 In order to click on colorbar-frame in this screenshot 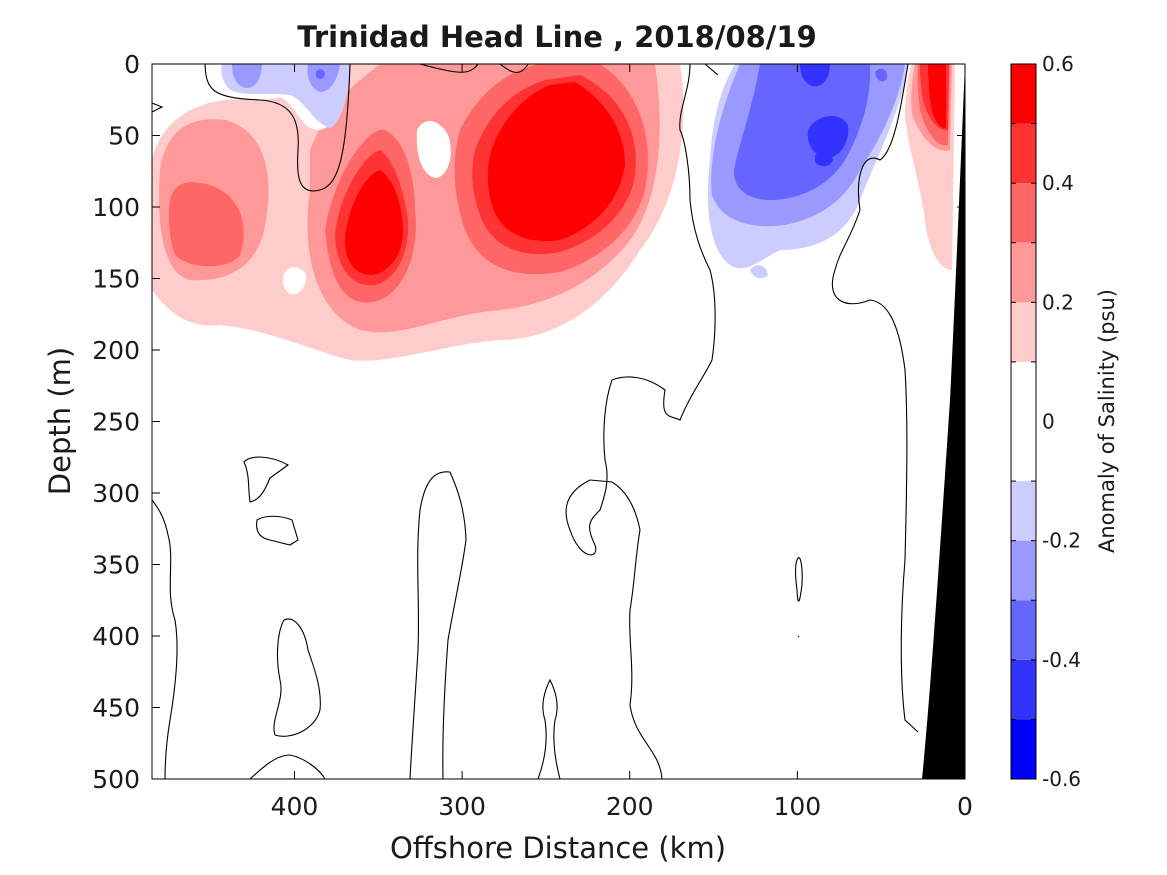, I will do `click(1023, 421)`.